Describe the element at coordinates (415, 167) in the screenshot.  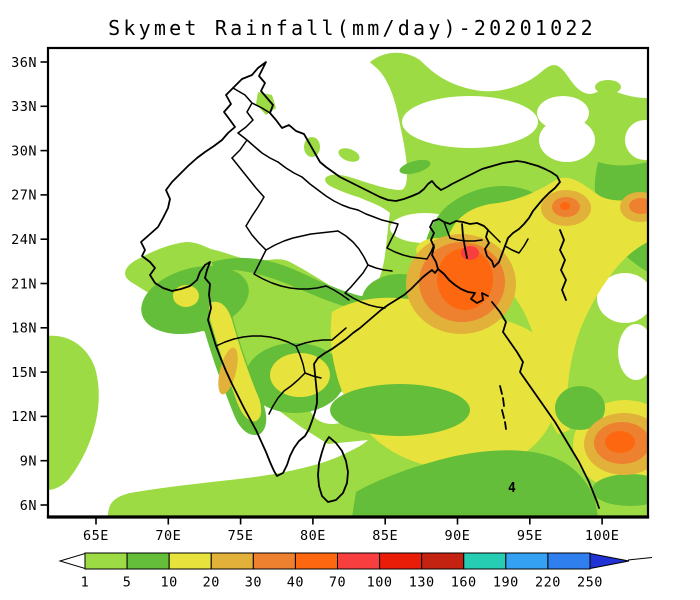
I see `rain-band-nepal-arm` at that location.